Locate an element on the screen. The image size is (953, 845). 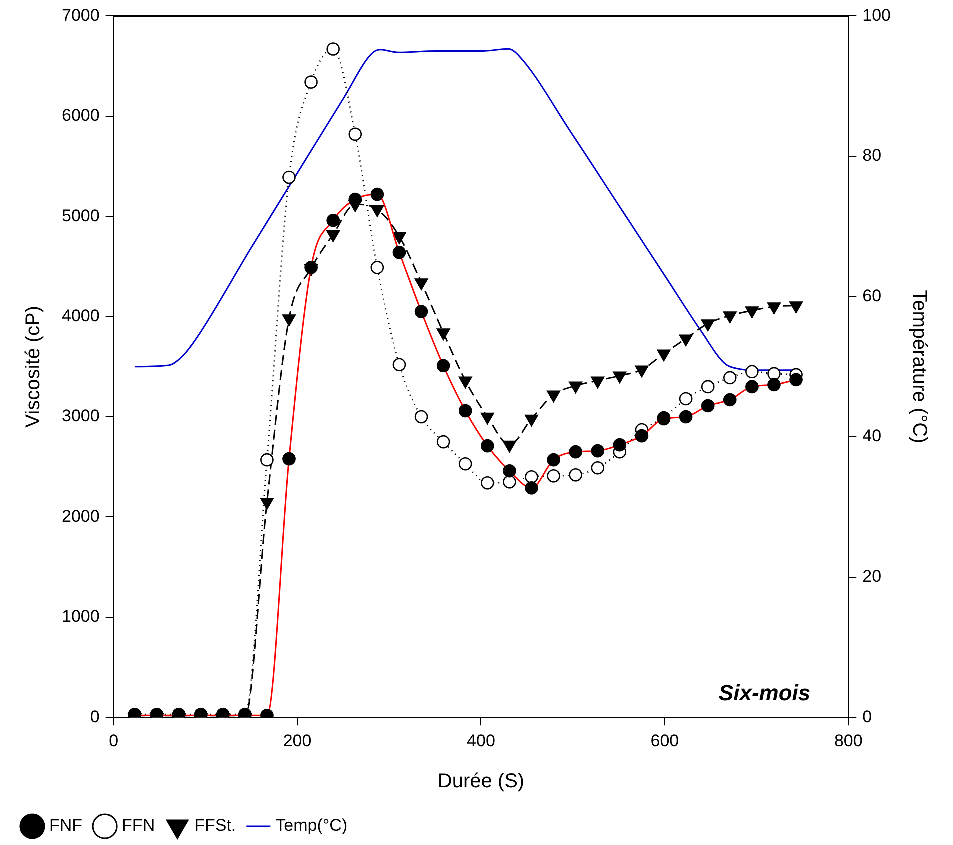
y2-tick-label: 100 is located at coordinates (877, 15).